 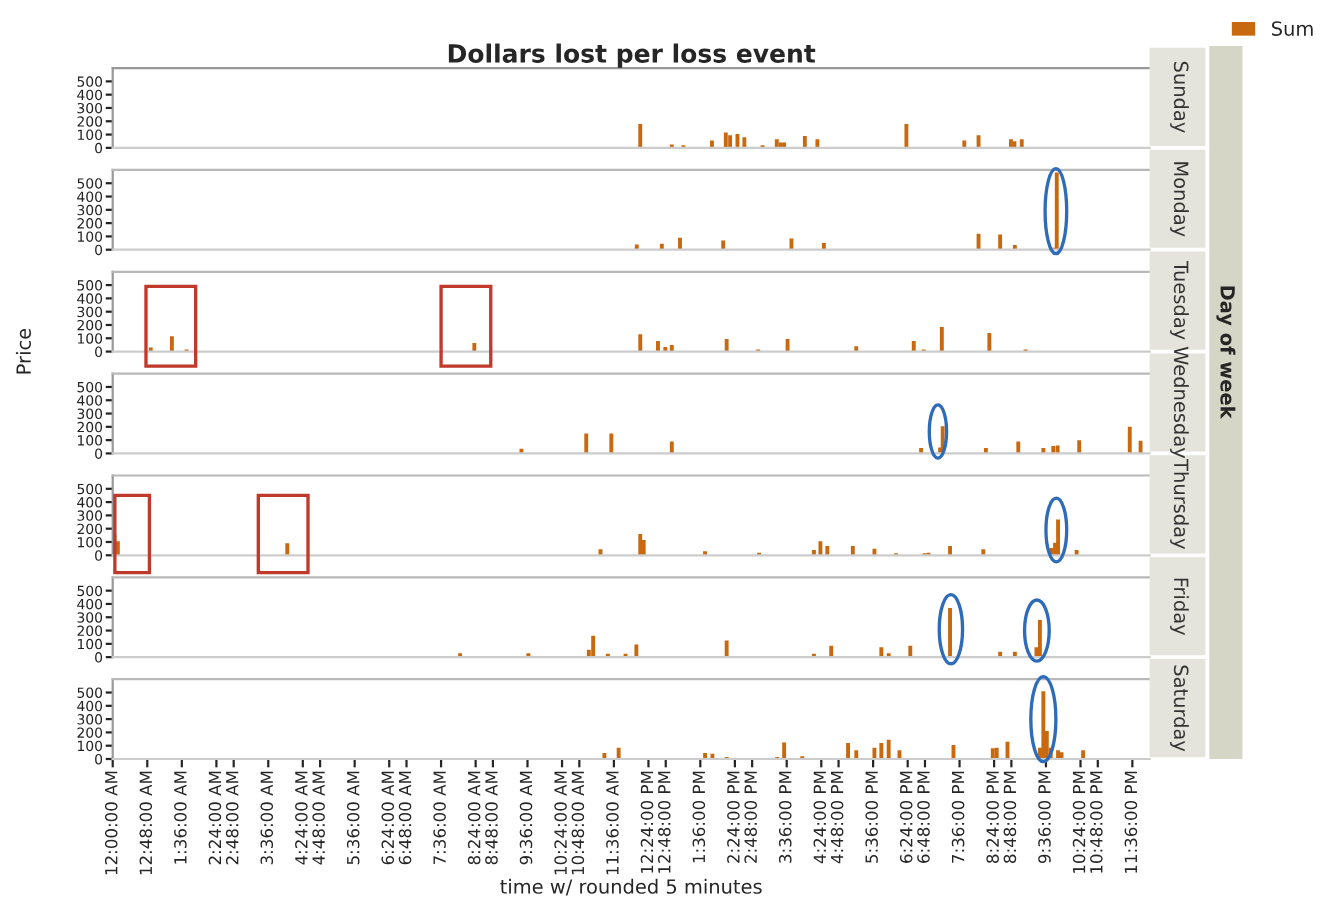 What do you see at coordinates (1179, 402) in the screenshot?
I see `y2-axis-title: Wednesday` at bounding box center [1179, 402].